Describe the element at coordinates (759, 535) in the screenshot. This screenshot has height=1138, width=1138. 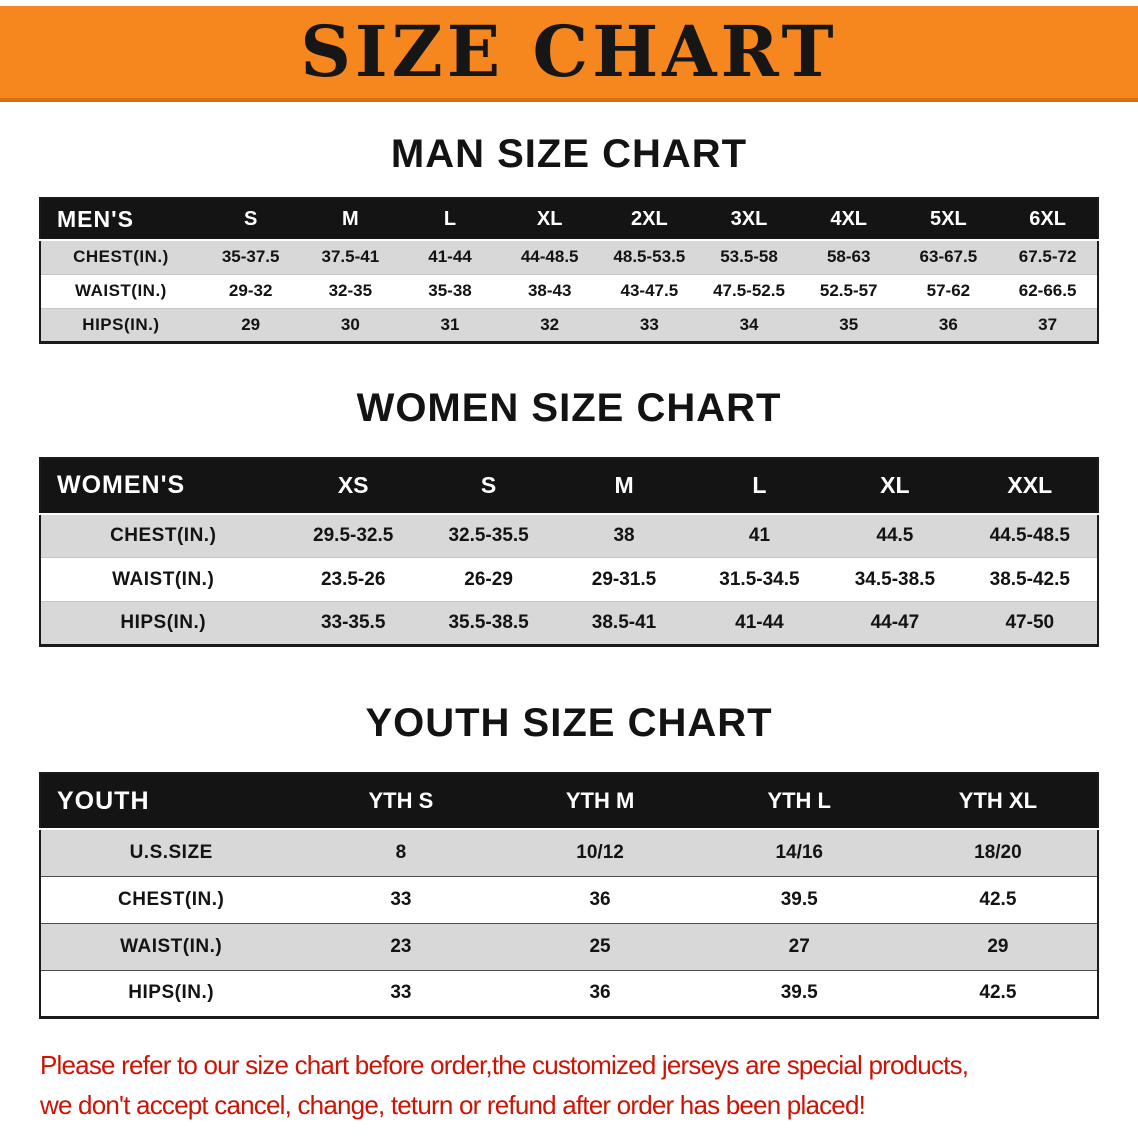
I see `size-value-cell: 41` at that location.